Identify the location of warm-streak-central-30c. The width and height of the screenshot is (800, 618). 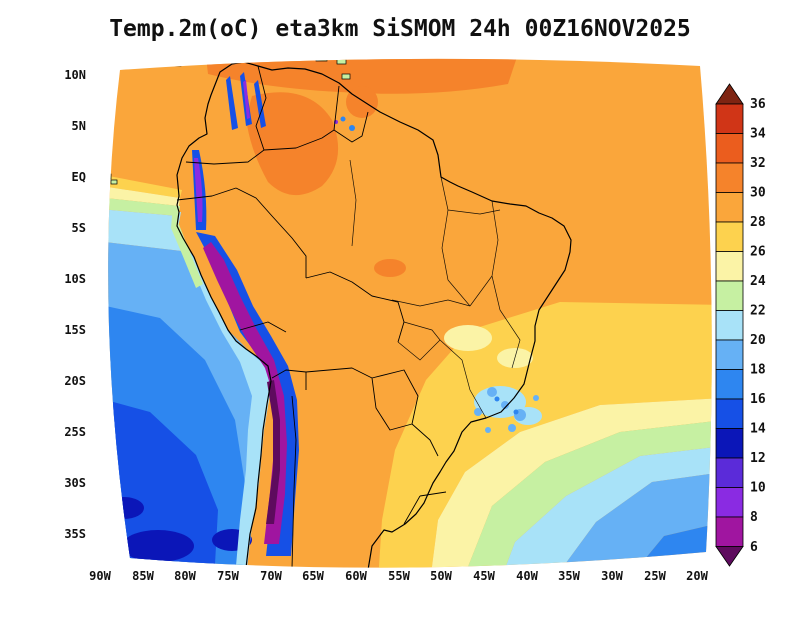
(390, 268).